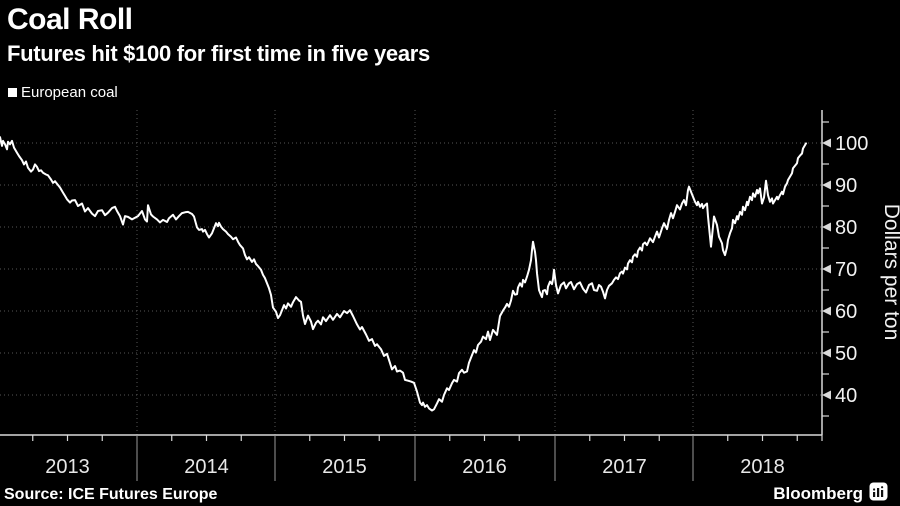  What do you see at coordinates (427, 458) in the screenshot?
I see `x-axis: 2013 2014 2015 2016 2017 2018` at bounding box center [427, 458].